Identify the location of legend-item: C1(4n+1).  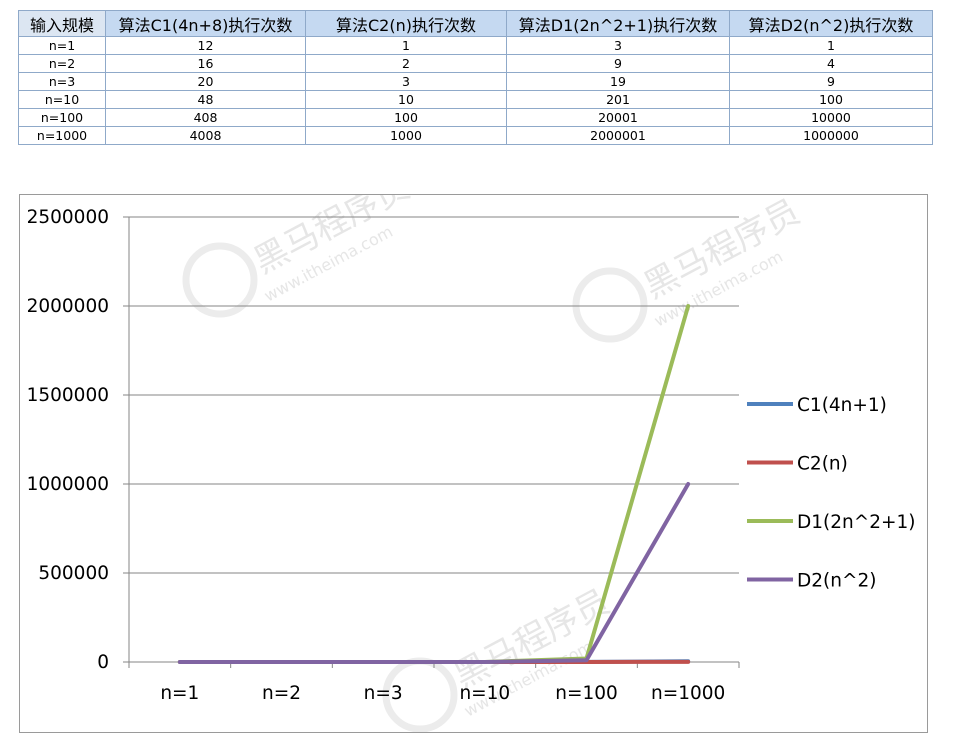
(817, 405).